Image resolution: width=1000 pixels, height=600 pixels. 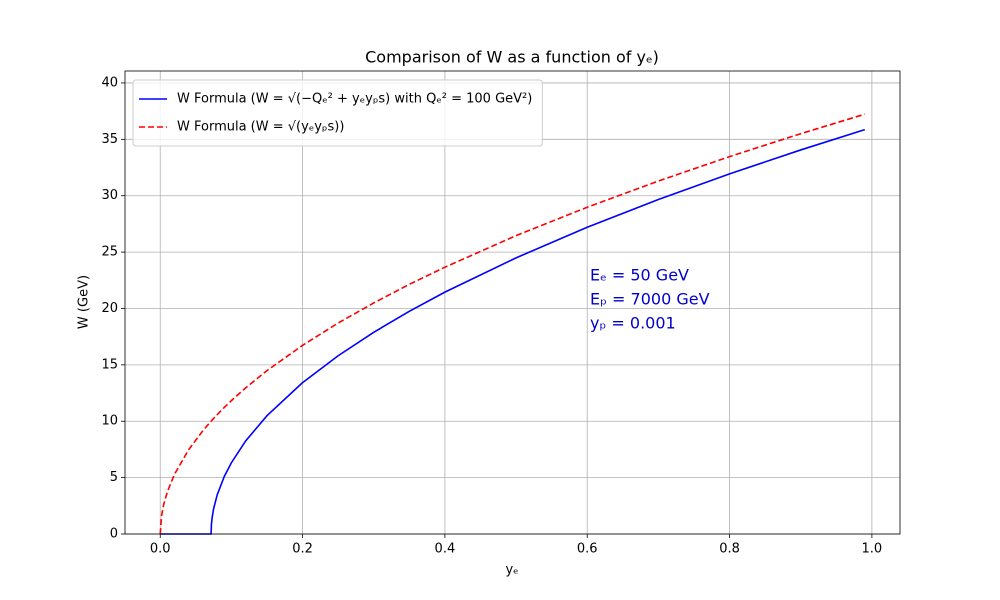 I want to click on chart-title: Comparison of W as a function of yₑ), so click(x=512, y=57).